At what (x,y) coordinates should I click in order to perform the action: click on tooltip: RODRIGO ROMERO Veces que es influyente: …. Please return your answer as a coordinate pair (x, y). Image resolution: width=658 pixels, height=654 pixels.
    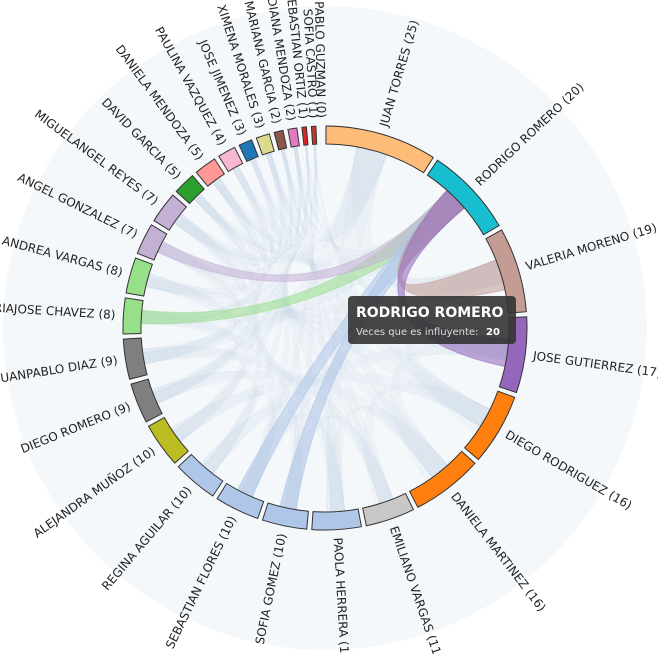
    Looking at the image, I should click on (432, 320).